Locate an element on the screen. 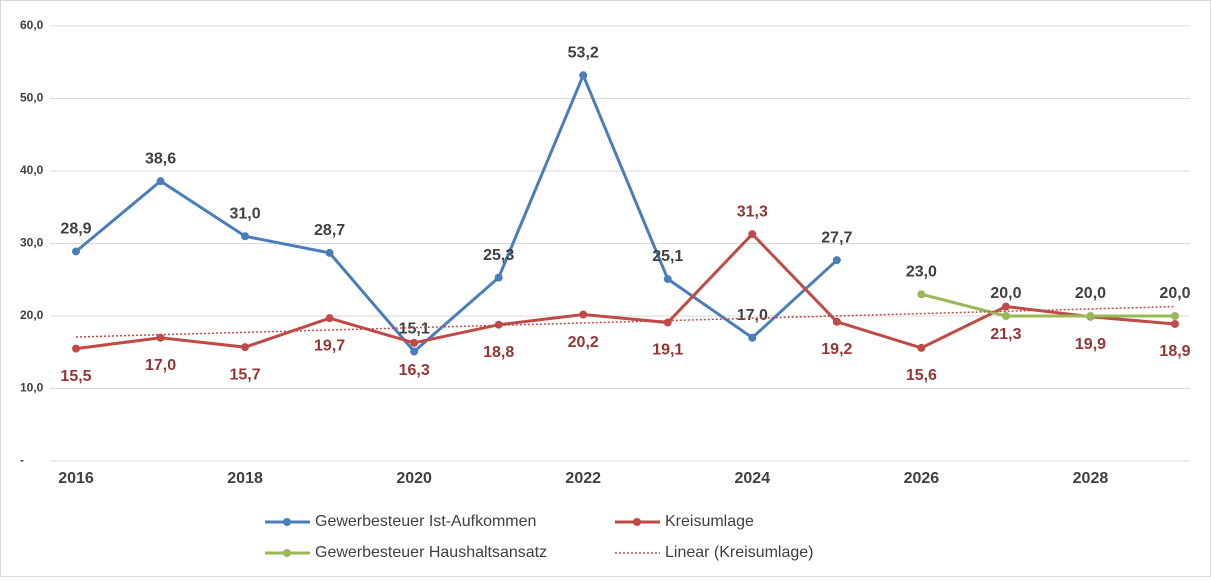 This screenshot has width=1211, height=582. data-label: 28,9 is located at coordinates (75, 229).